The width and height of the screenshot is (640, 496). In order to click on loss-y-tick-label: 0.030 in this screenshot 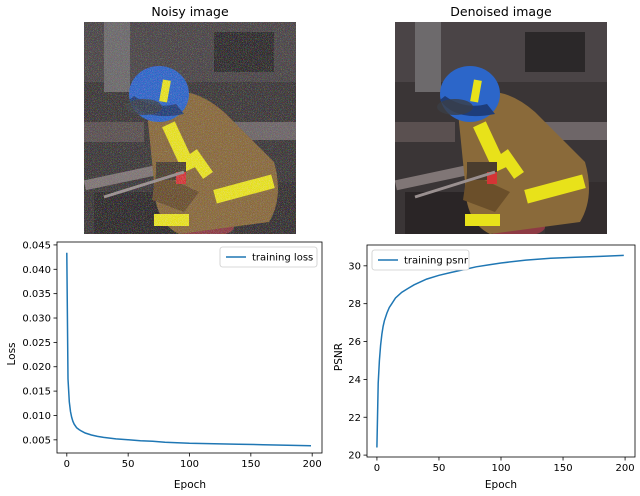, I will do `click(36, 319)`.